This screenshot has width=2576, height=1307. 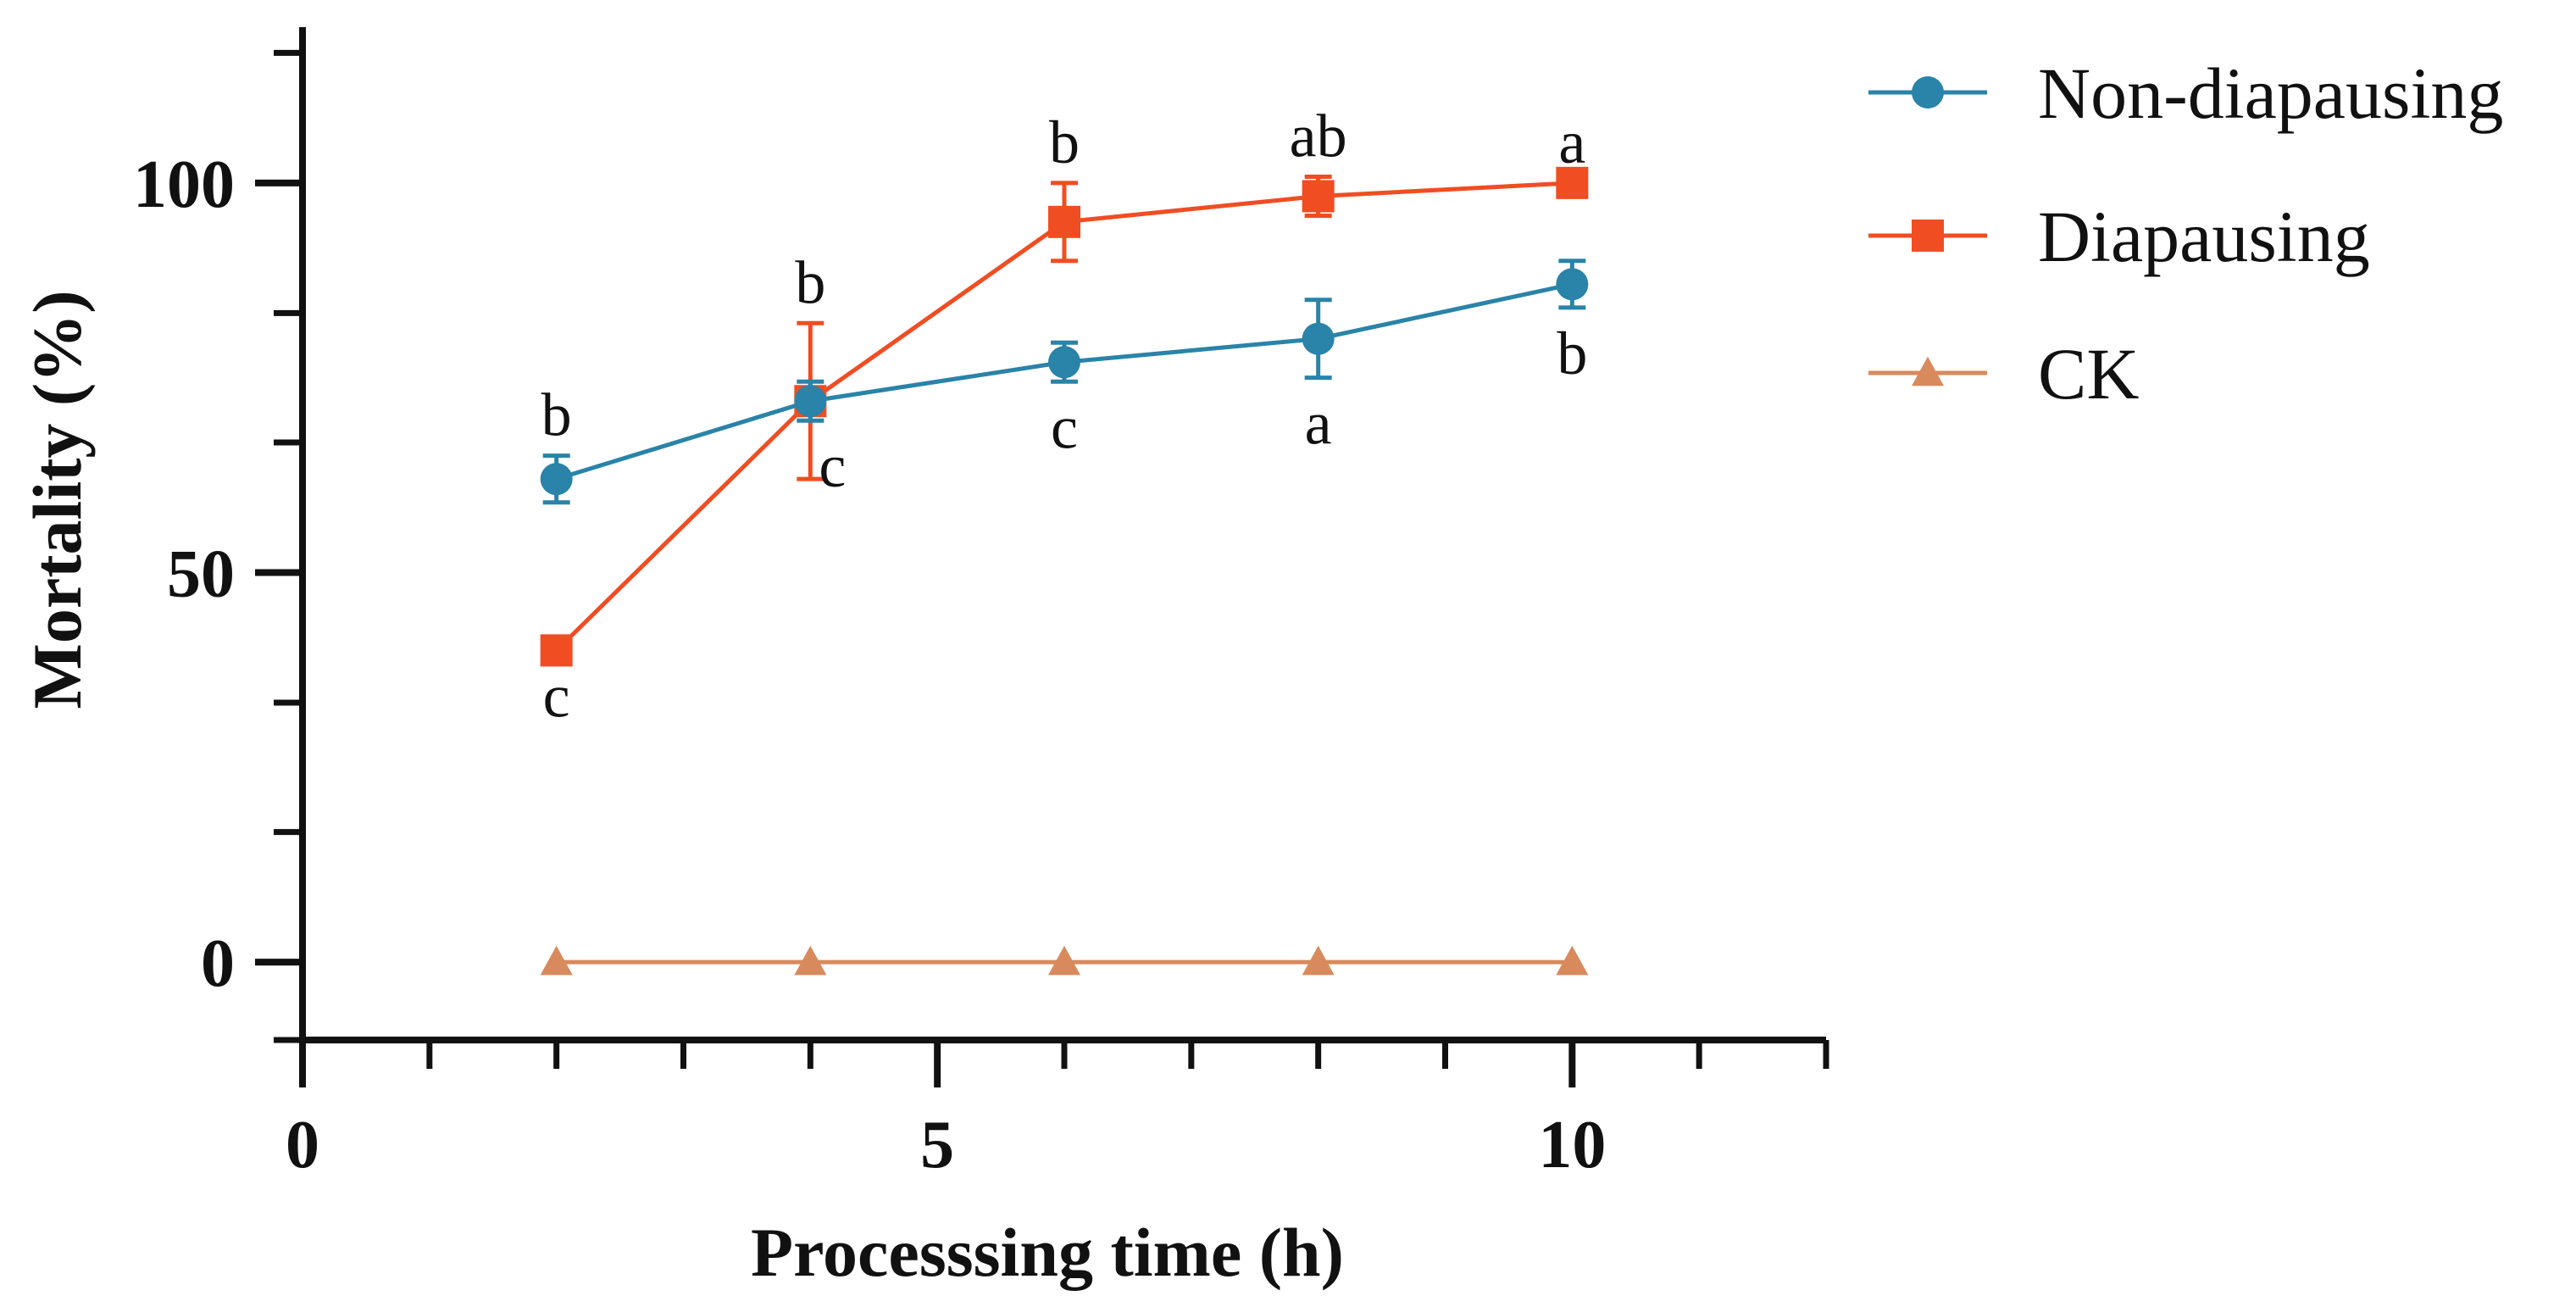 I want to click on y-tick-label: 50, so click(x=201, y=574).